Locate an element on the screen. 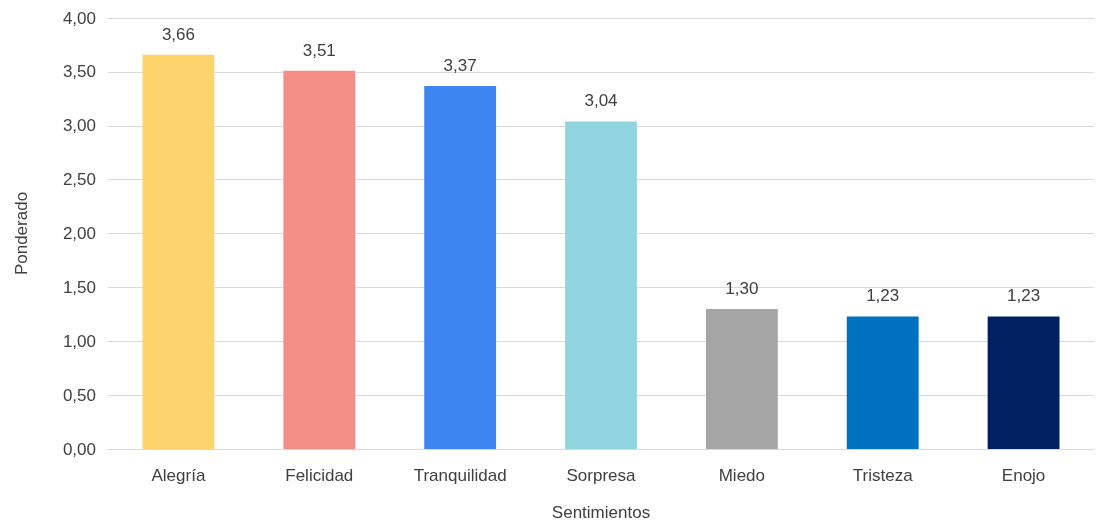  data-label: 3,37 is located at coordinates (460, 65).